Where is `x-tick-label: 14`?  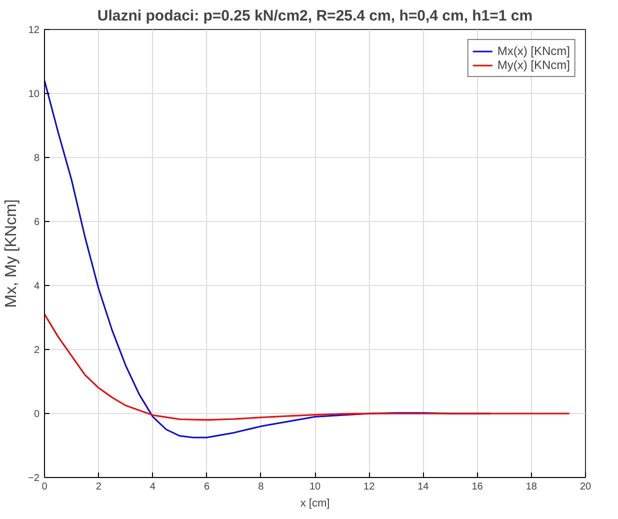 x-tick-label: 14 is located at coordinates (424, 487).